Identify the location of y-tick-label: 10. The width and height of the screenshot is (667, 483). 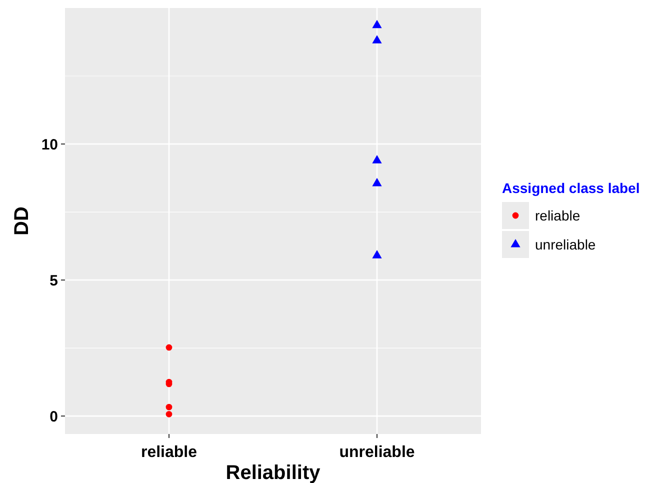
(49, 145).